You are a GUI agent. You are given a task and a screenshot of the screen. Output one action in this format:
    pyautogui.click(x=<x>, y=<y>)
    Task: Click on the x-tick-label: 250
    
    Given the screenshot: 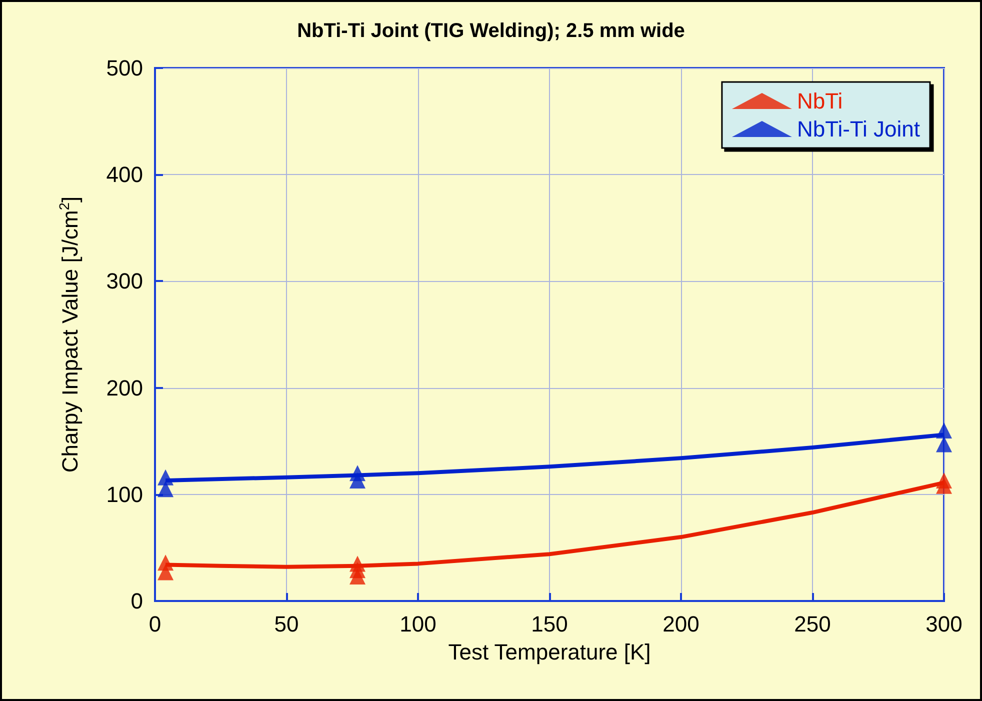 What is the action you would take?
    pyautogui.click(x=812, y=624)
    